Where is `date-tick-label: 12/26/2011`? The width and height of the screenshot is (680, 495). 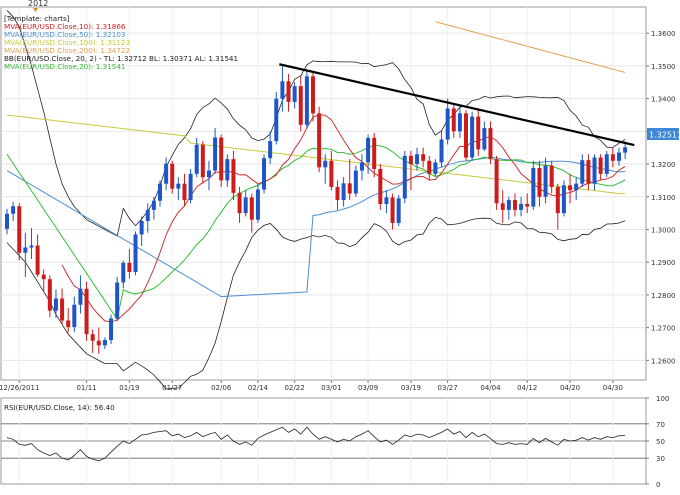 date-tick-label: 12/26/2011 is located at coordinates (19, 388).